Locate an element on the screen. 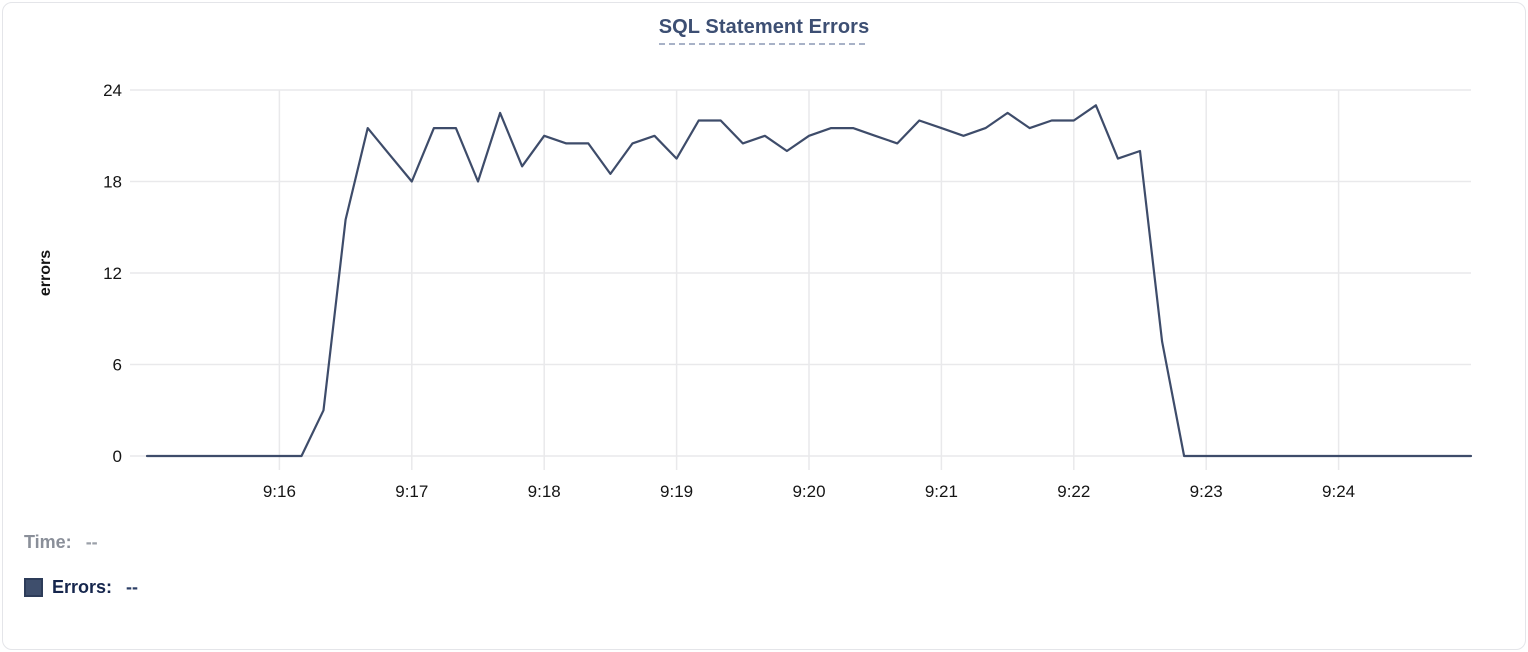  x-tick-label: 9:16 is located at coordinates (279, 491).